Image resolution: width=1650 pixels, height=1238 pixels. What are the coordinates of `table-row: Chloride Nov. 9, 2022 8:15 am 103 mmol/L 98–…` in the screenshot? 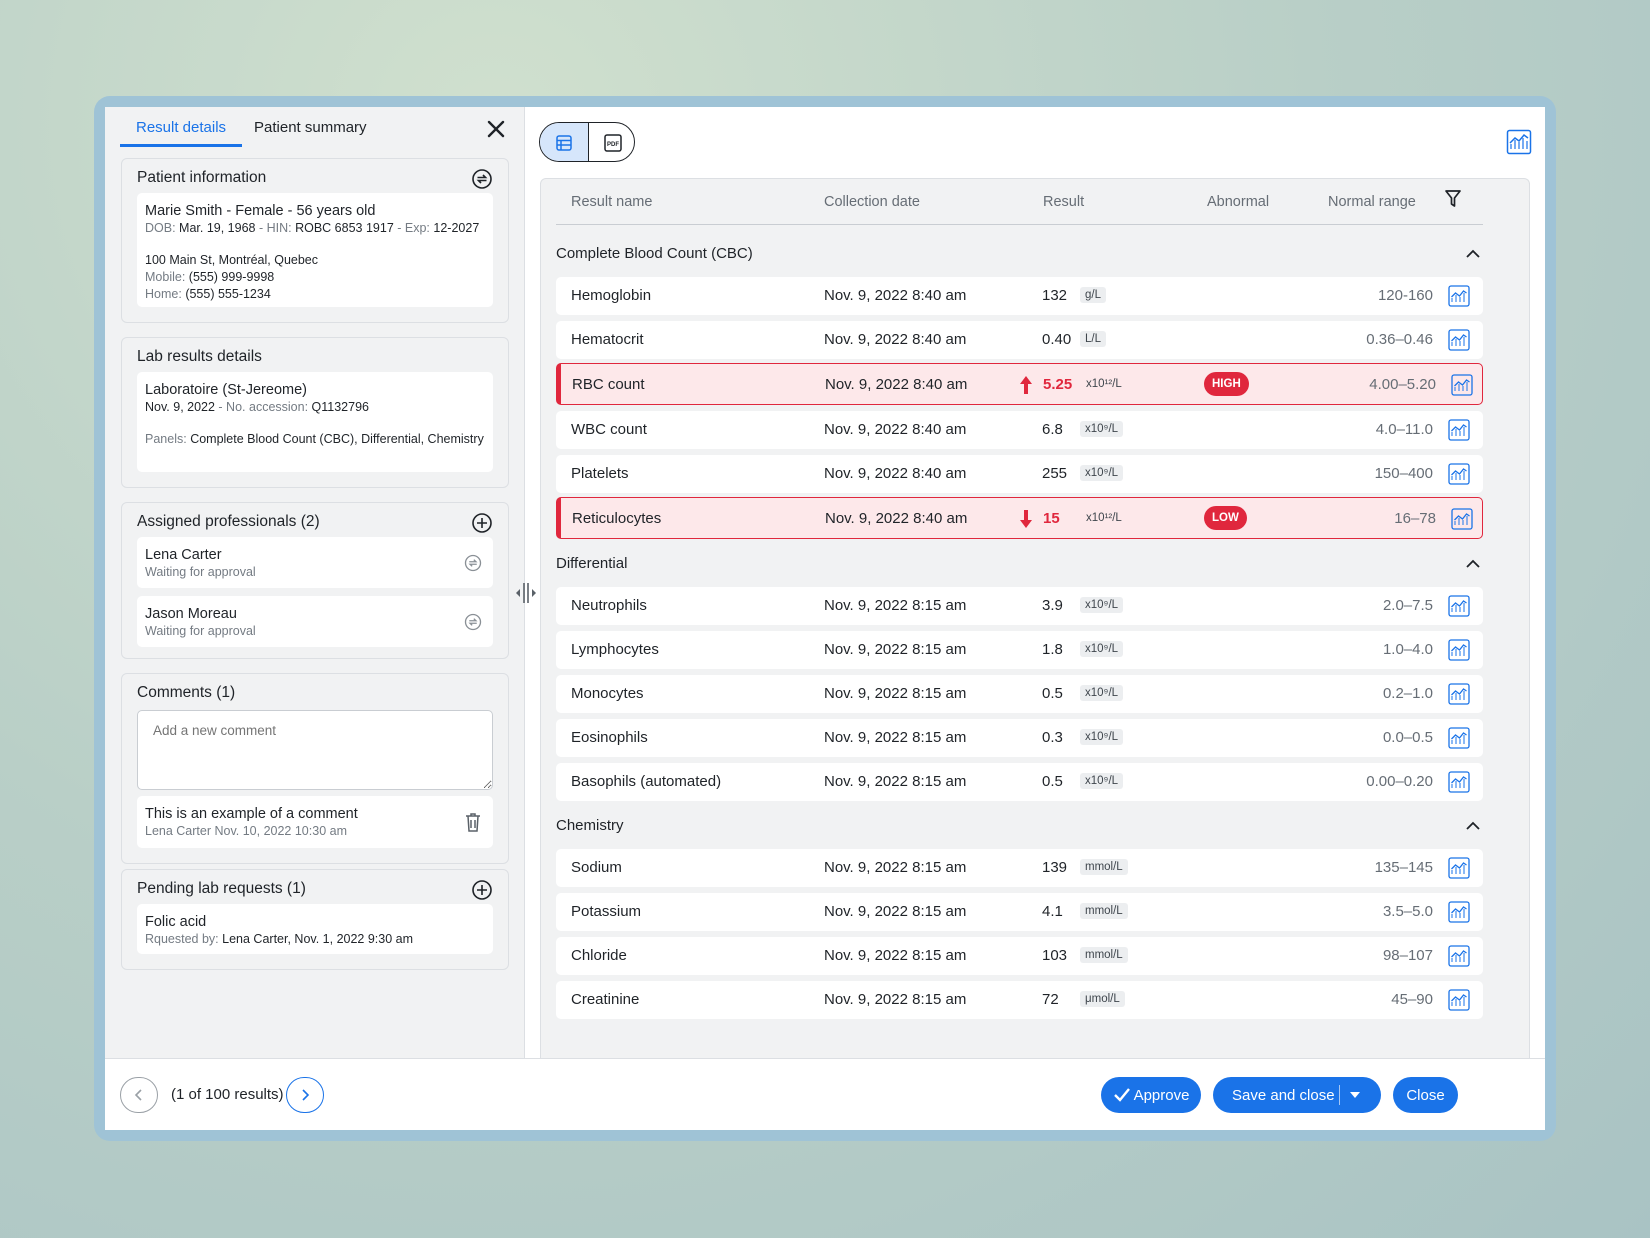 It's located at (1019, 956).